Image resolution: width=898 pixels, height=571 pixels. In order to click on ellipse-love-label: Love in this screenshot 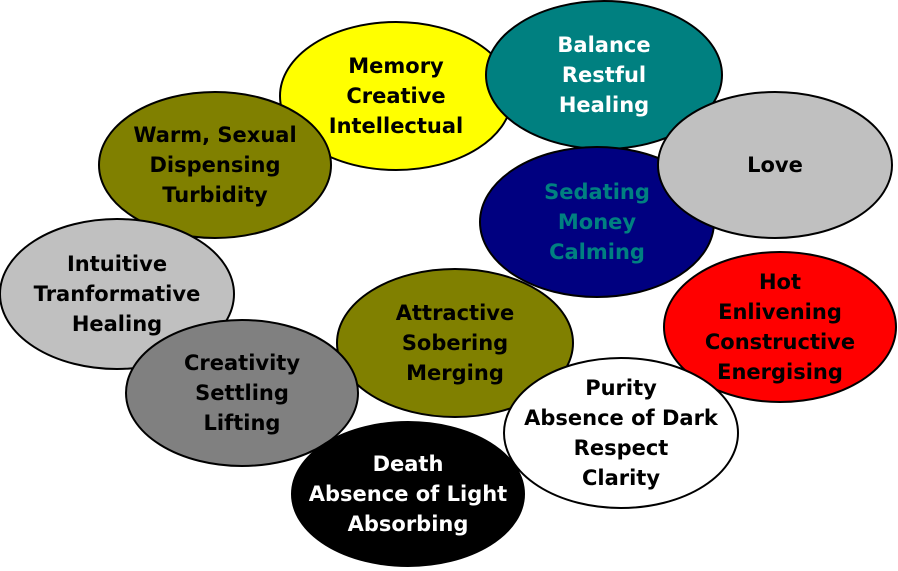, I will do `click(775, 165)`.